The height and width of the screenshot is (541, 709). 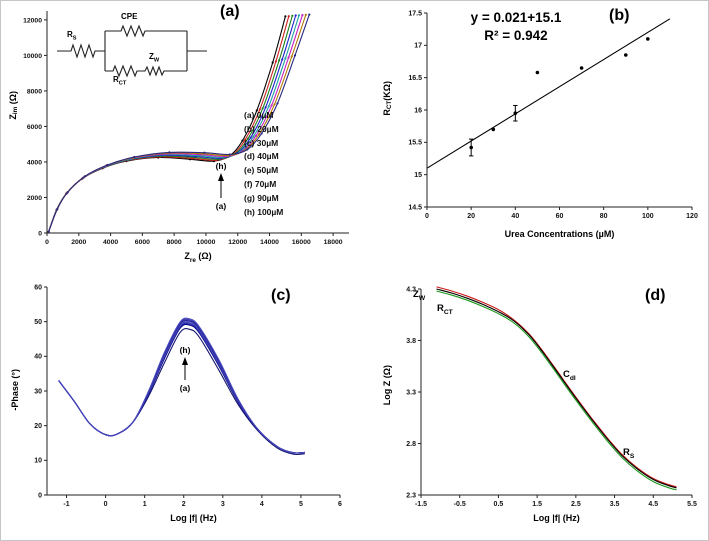 What do you see at coordinates (415, 13) in the screenshot?
I see `y-tick-label: 17.5` at bounding box center [415, 13].